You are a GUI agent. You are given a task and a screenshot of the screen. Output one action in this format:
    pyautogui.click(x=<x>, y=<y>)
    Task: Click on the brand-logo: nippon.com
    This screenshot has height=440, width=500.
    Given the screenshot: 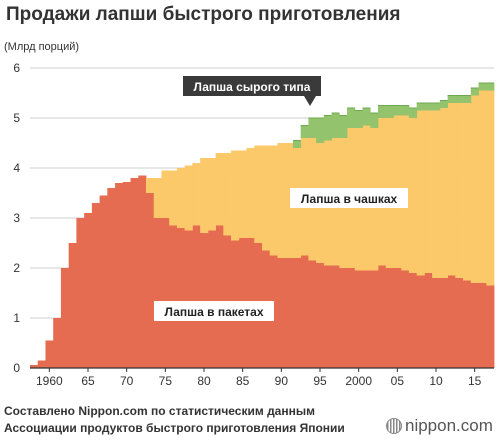 What is the action you would take?
    pyautogui.click(x=439, y=426)
    